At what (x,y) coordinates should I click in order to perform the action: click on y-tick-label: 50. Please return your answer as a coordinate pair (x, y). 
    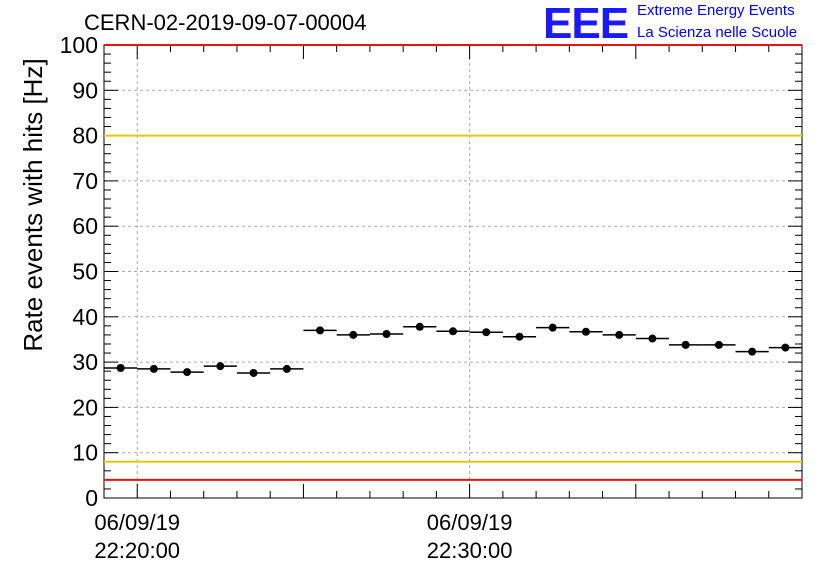
    Looking at the image, I should click on (85, 272).